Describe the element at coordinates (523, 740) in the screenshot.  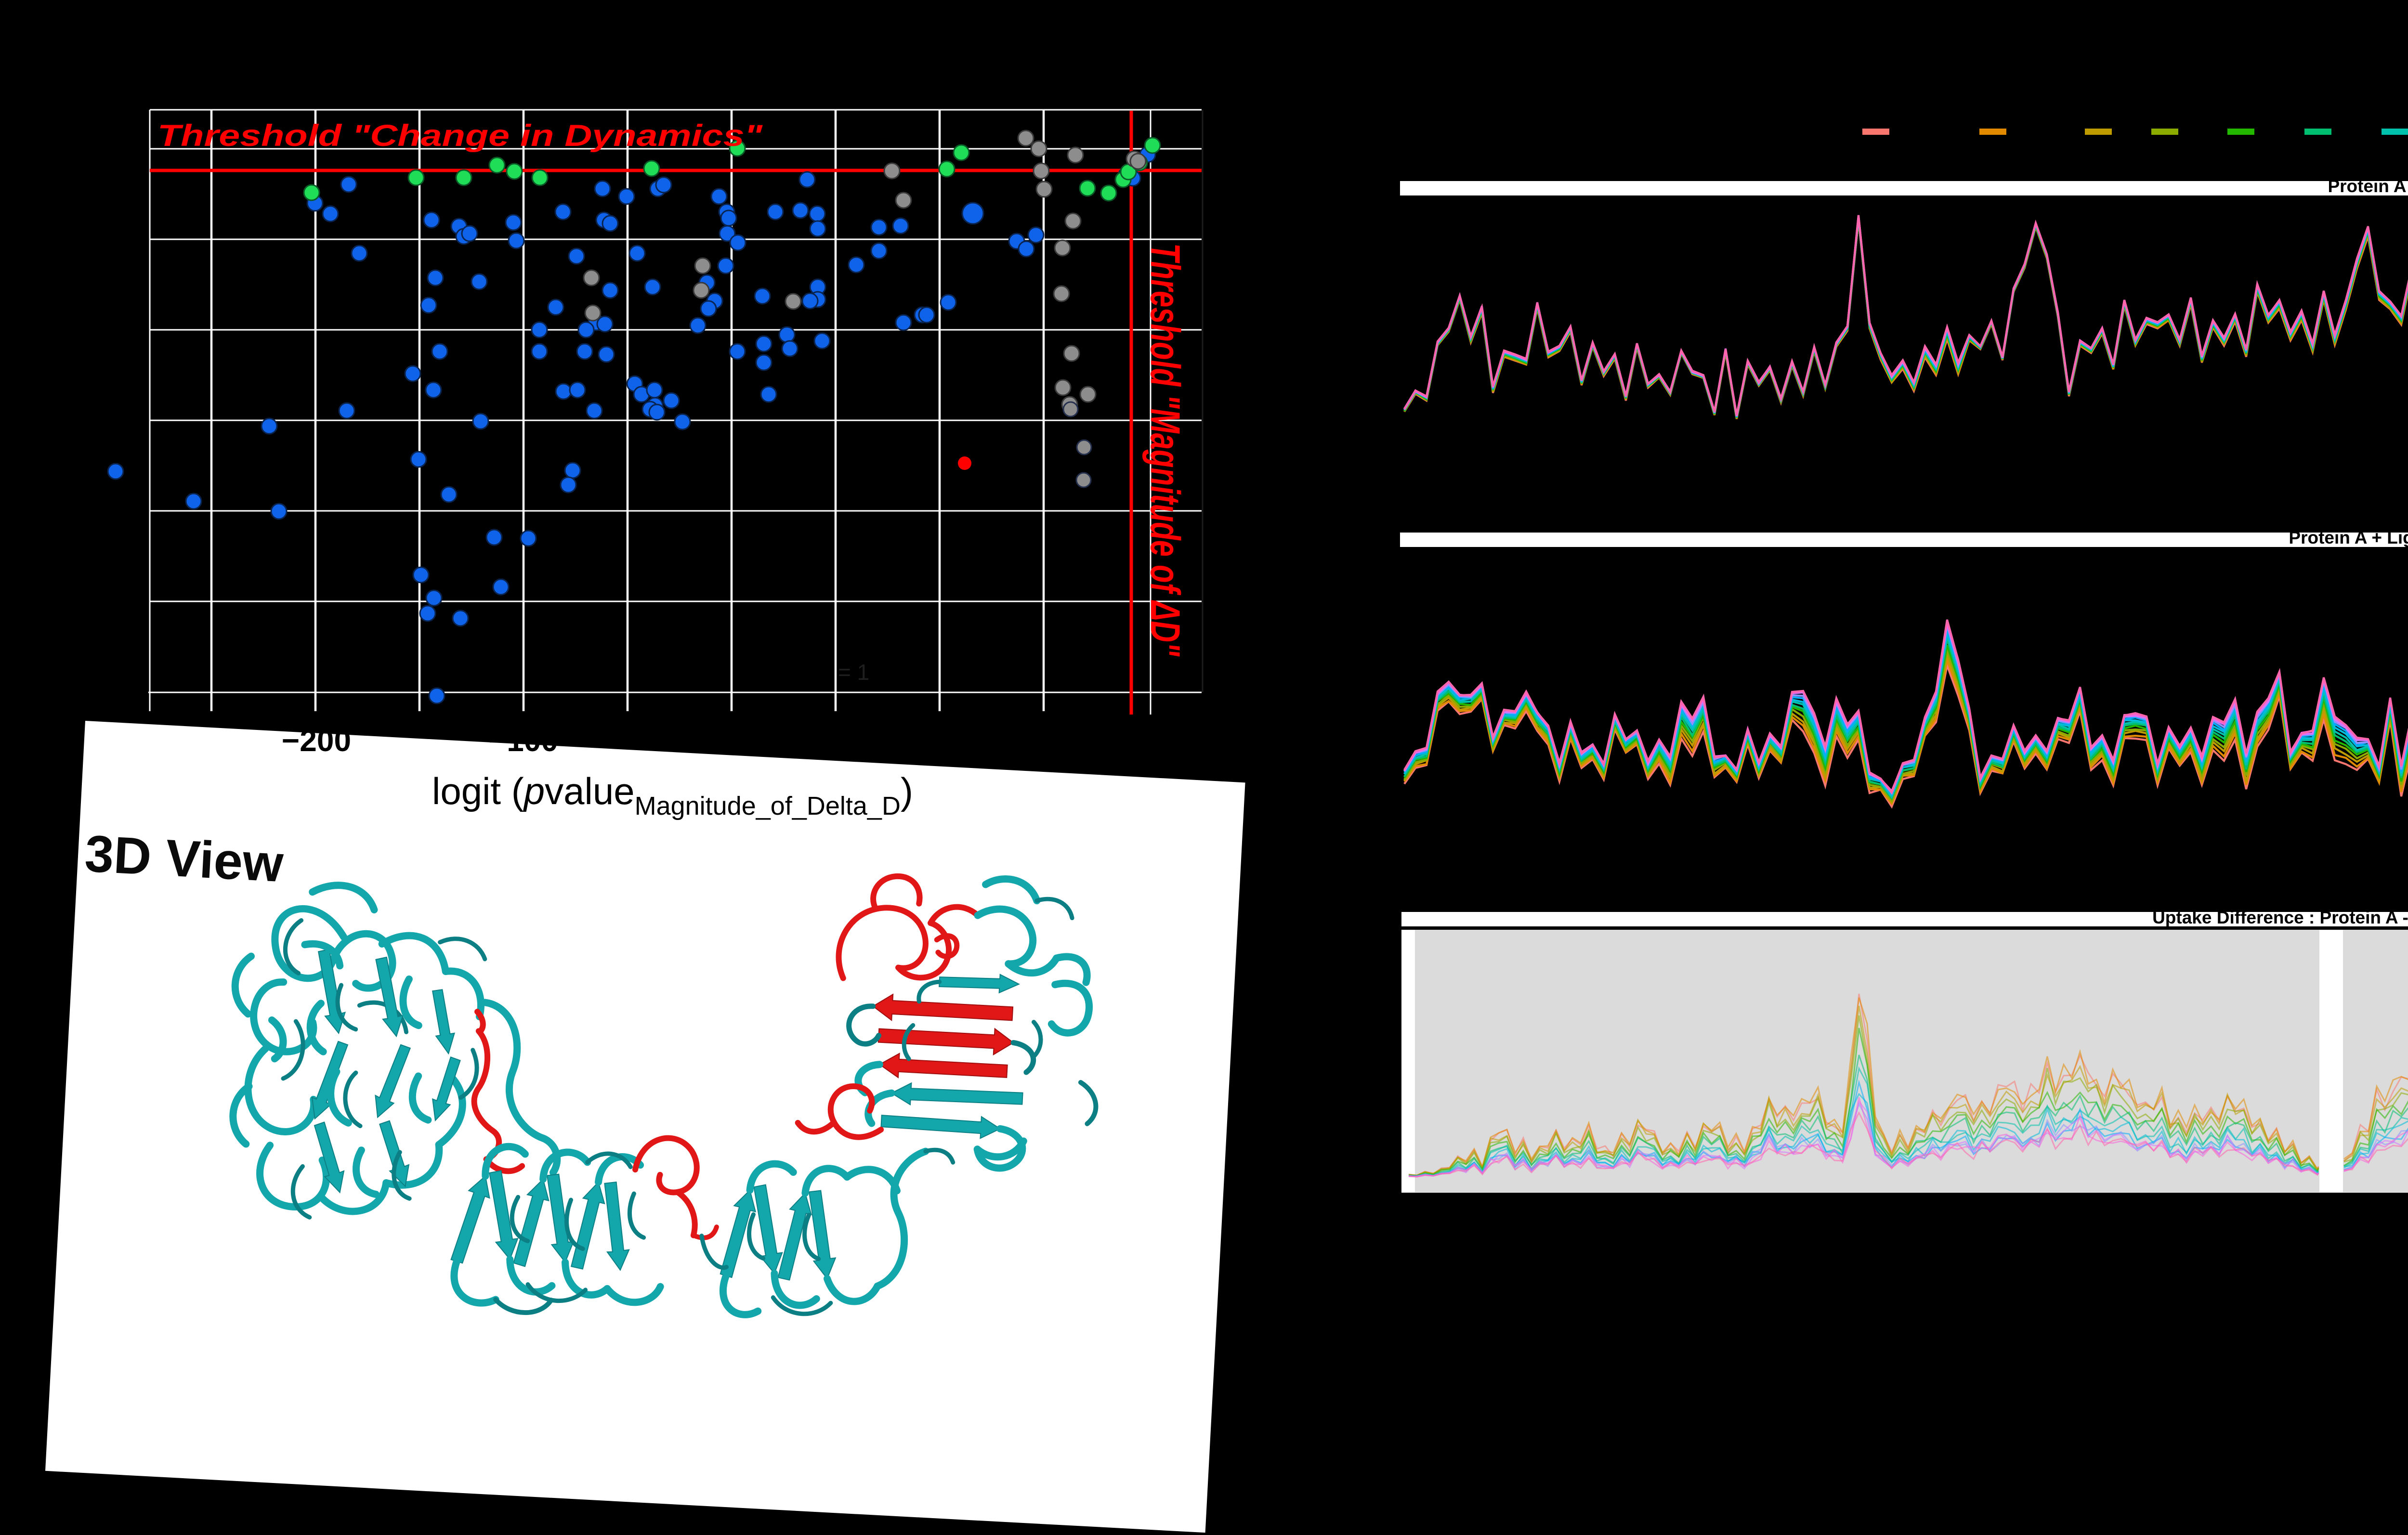
I see `svg-text: −100` at that location.